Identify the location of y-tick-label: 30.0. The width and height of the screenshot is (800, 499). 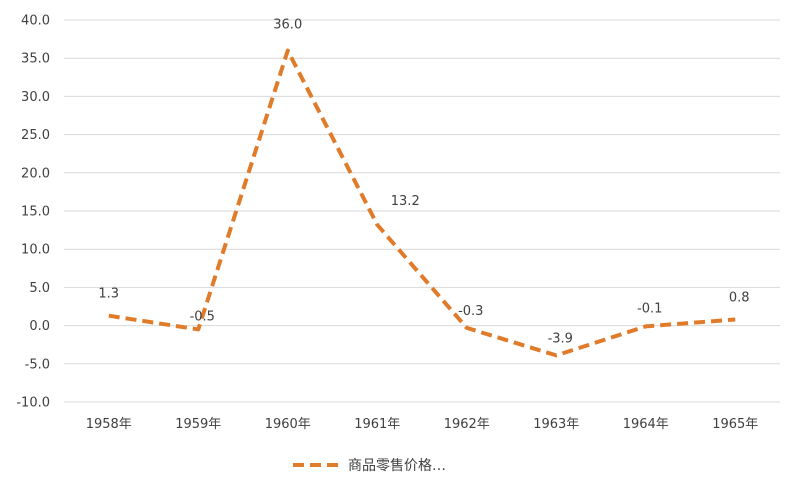
(35, 97).